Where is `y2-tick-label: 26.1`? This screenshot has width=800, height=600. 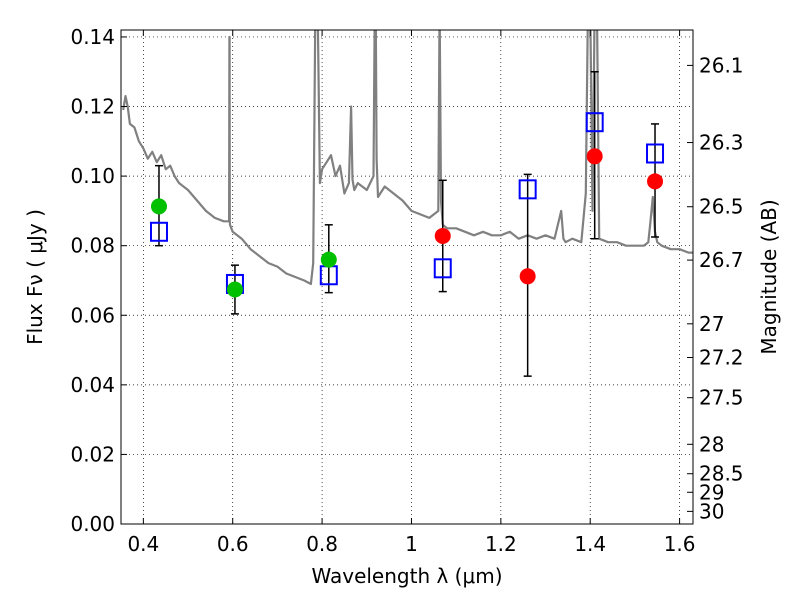 y2-tick-label: 26.1 is located at coordinates (721, 65).